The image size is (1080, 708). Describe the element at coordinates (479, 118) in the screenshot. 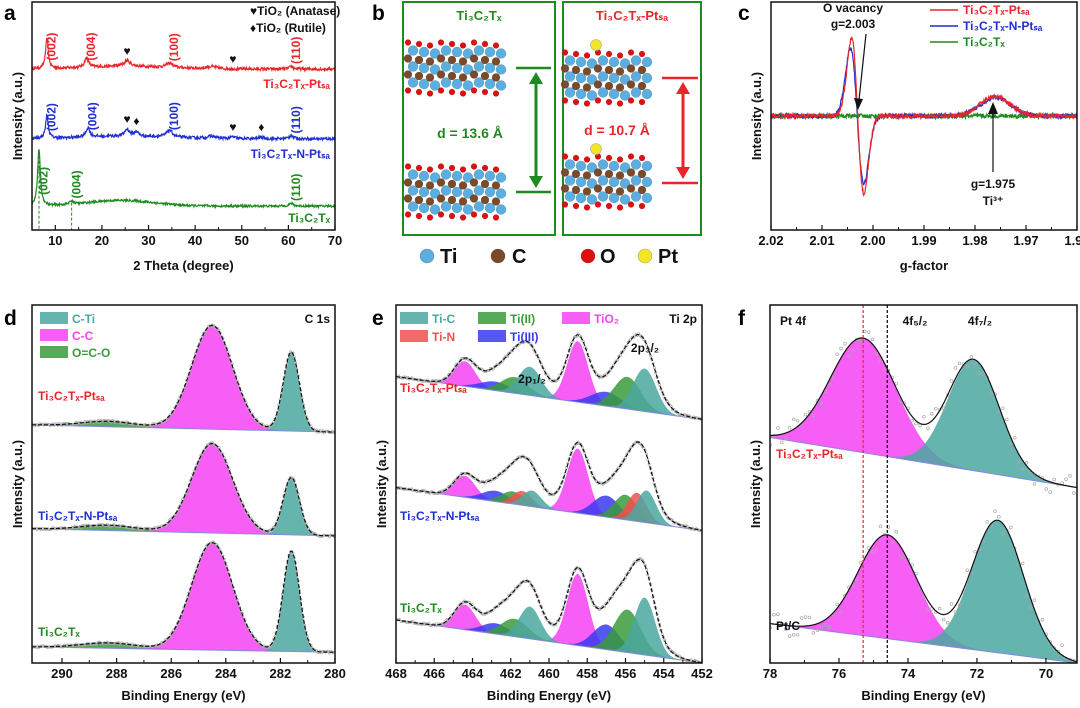

I see `left-structure-frame` at that location.